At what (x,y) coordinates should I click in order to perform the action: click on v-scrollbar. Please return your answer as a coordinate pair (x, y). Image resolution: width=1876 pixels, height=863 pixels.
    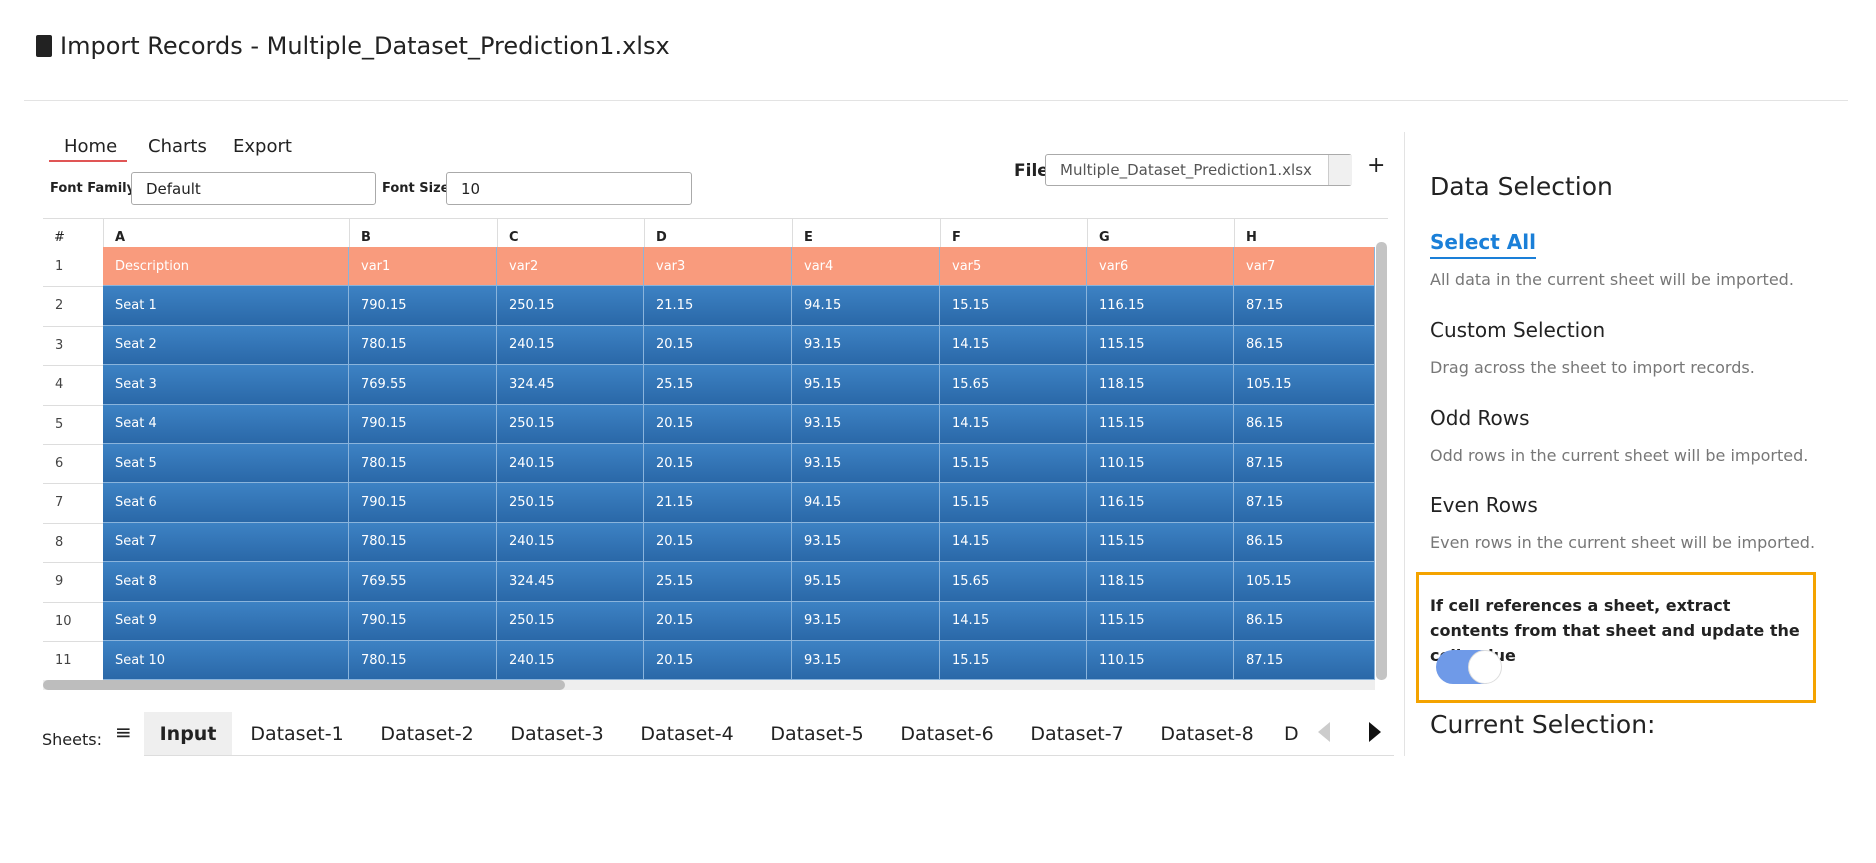
    Looking at the image, I should click on (1381, 461).